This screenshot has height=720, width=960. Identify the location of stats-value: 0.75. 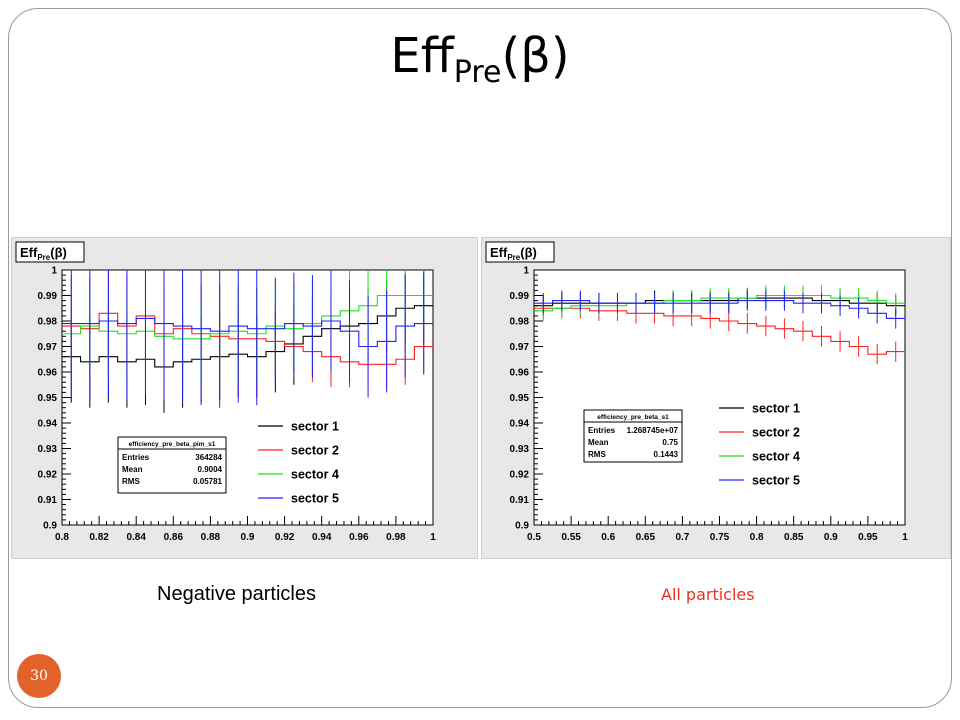
(670, 442).